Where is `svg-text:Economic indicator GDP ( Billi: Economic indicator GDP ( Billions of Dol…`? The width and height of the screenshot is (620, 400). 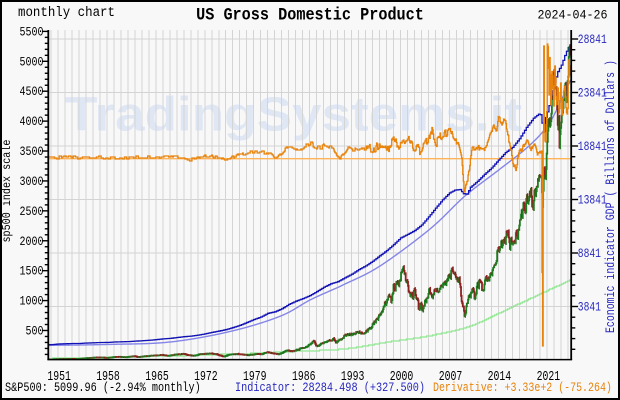 svg-text:Economic indicator GDP ( Billi: Economic indicator GDP ( Billions of Dol… is located at coordinates (611, 196).